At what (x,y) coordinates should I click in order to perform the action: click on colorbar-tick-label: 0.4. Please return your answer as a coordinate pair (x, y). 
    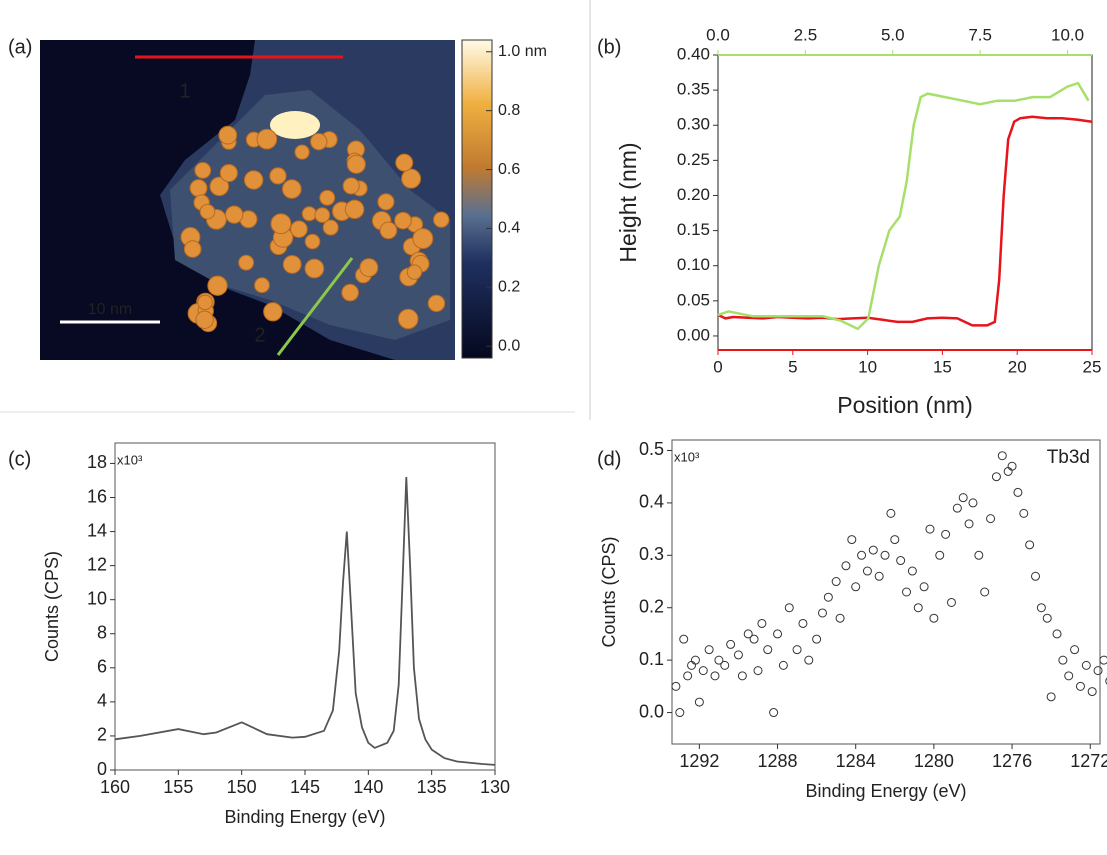
    Looking at the image, I should click on (509, 228).